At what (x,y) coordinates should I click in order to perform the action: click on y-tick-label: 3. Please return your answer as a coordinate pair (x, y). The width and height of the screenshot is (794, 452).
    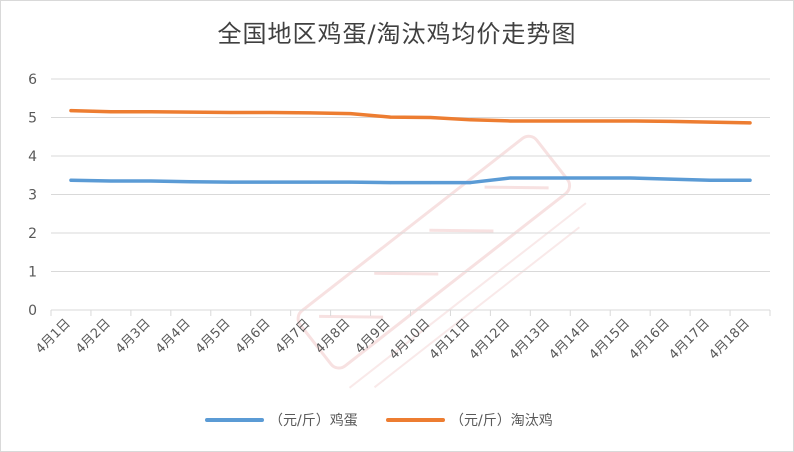
    Looking at the image, I should click on (32, 196).